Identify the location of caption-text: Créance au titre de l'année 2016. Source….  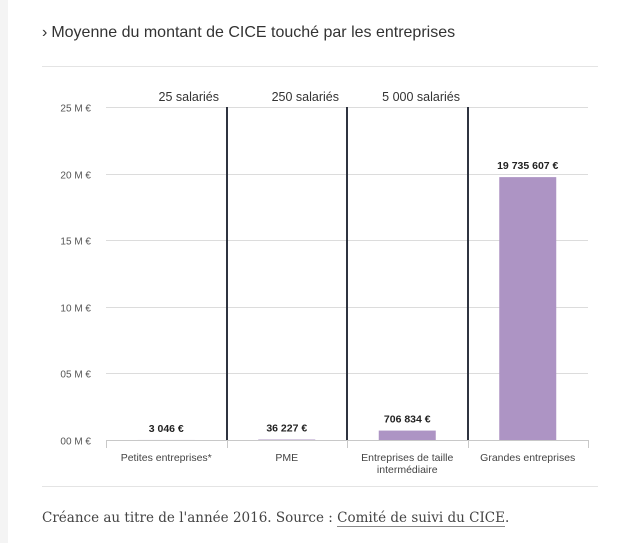
(190, 518).